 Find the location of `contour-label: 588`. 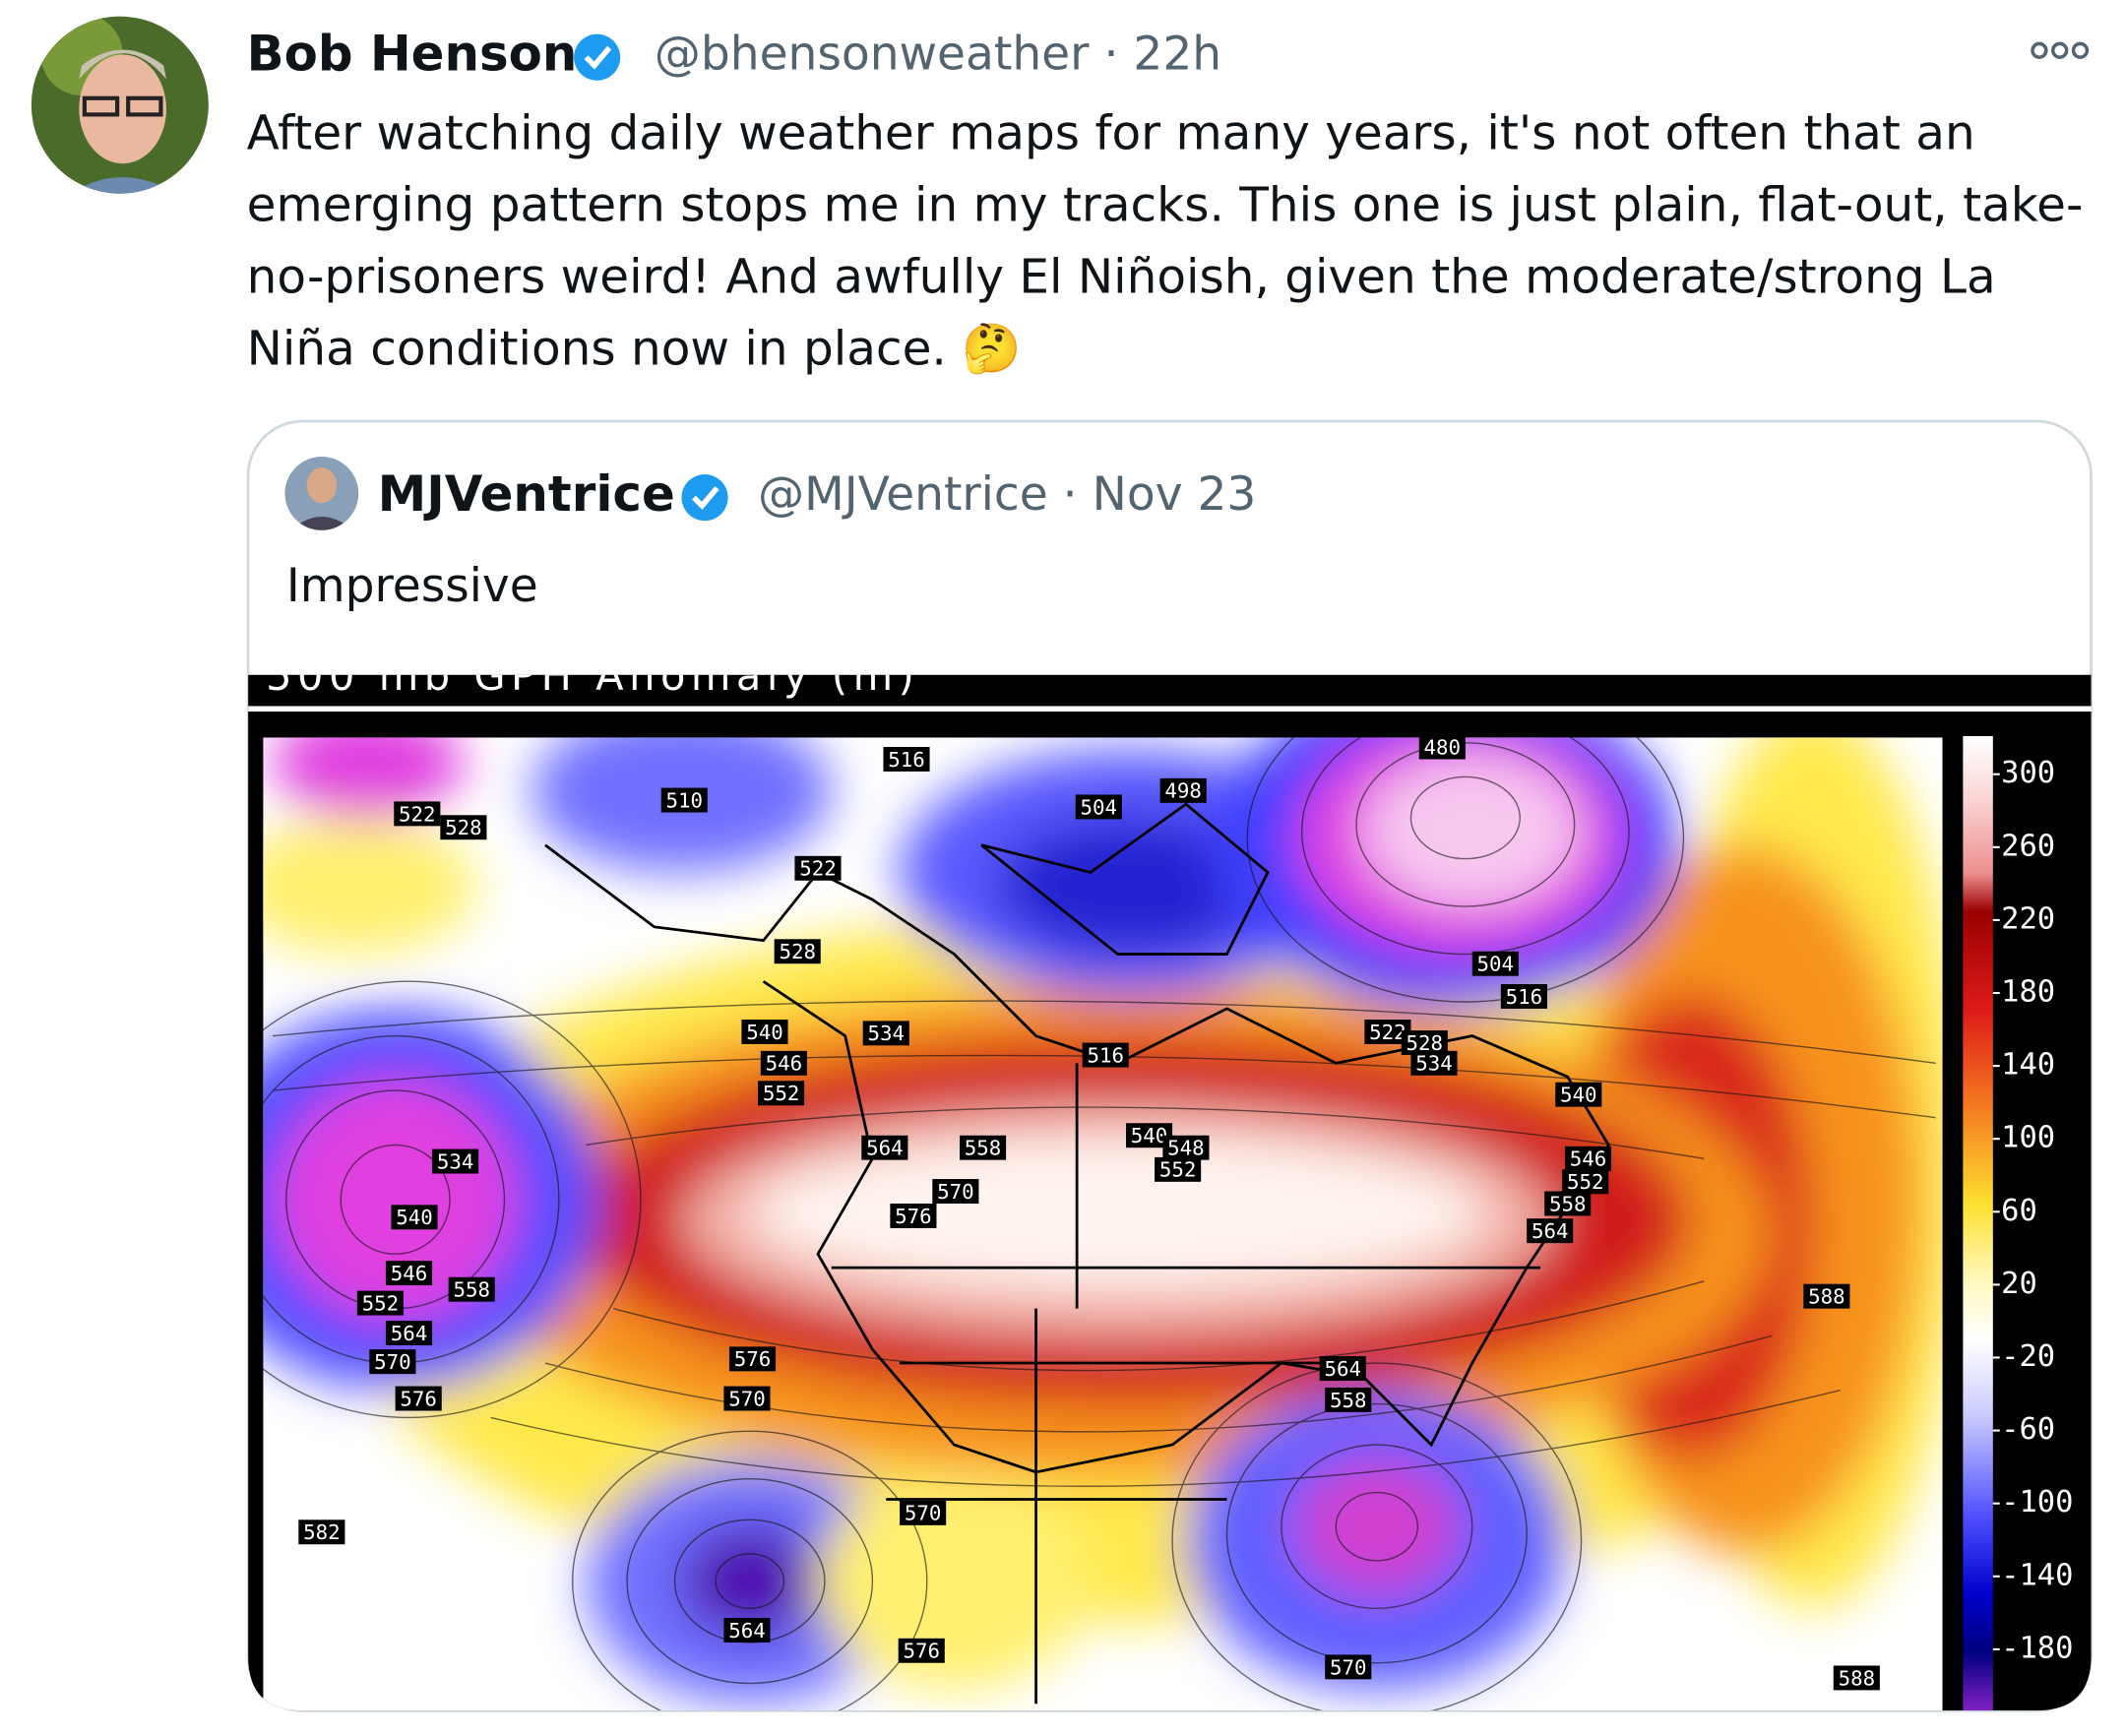

contour-label: 588 is located at coordinates (1857, 1678).